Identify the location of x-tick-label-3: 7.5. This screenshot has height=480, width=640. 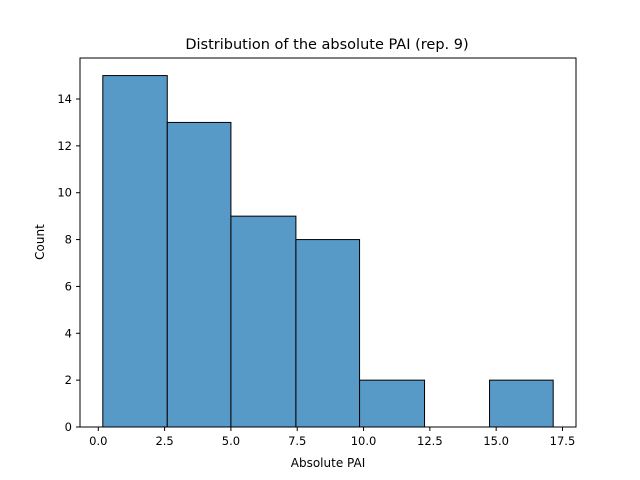
(297, 441).